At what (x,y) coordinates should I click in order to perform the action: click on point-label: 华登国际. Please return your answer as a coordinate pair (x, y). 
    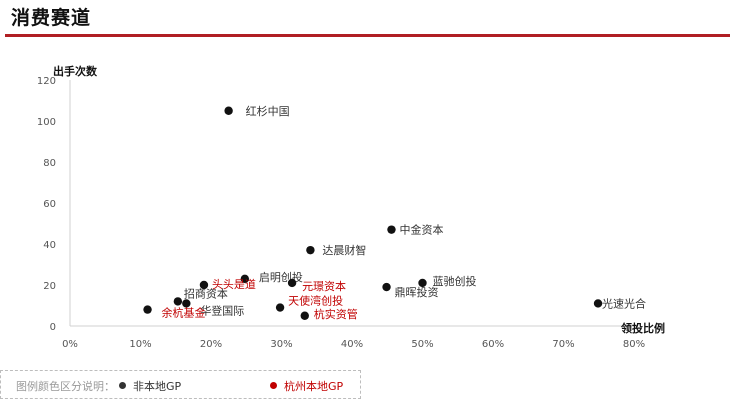
    Looking at the image, I should click on (222, 310).